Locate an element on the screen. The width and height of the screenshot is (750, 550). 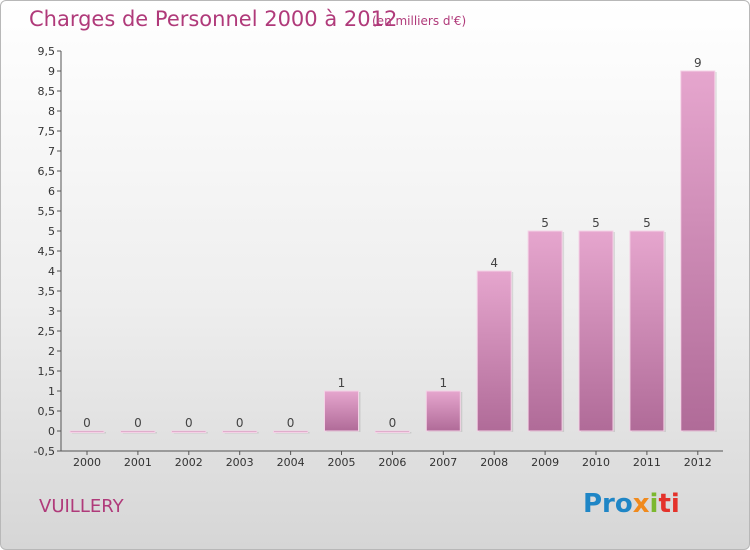
x-tick-label: 2000 is located at coordinates (87, 462).